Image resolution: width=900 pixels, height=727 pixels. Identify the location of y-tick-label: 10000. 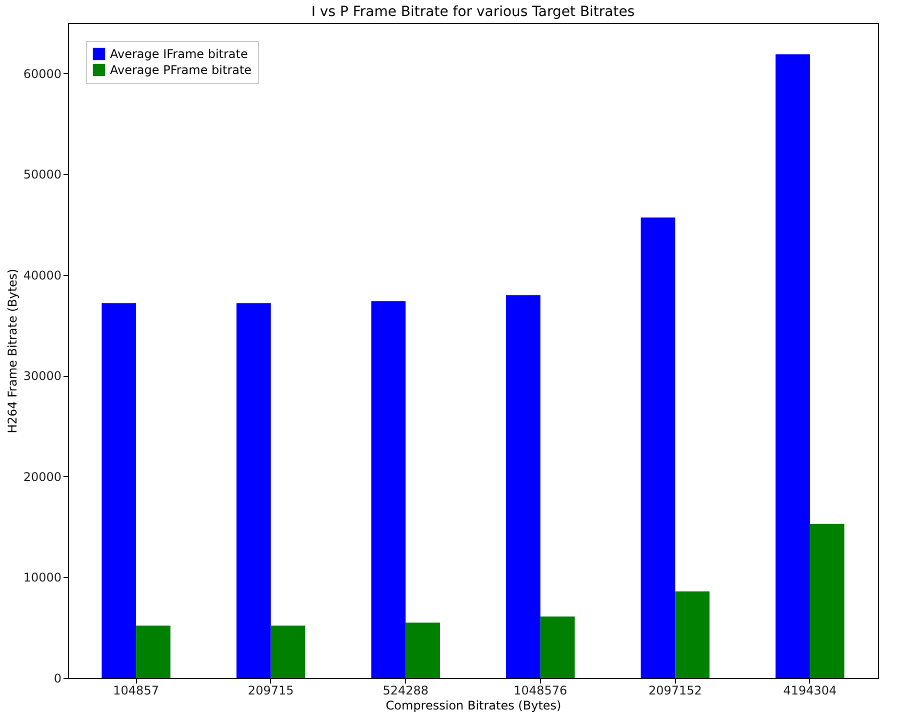
(42, 577).